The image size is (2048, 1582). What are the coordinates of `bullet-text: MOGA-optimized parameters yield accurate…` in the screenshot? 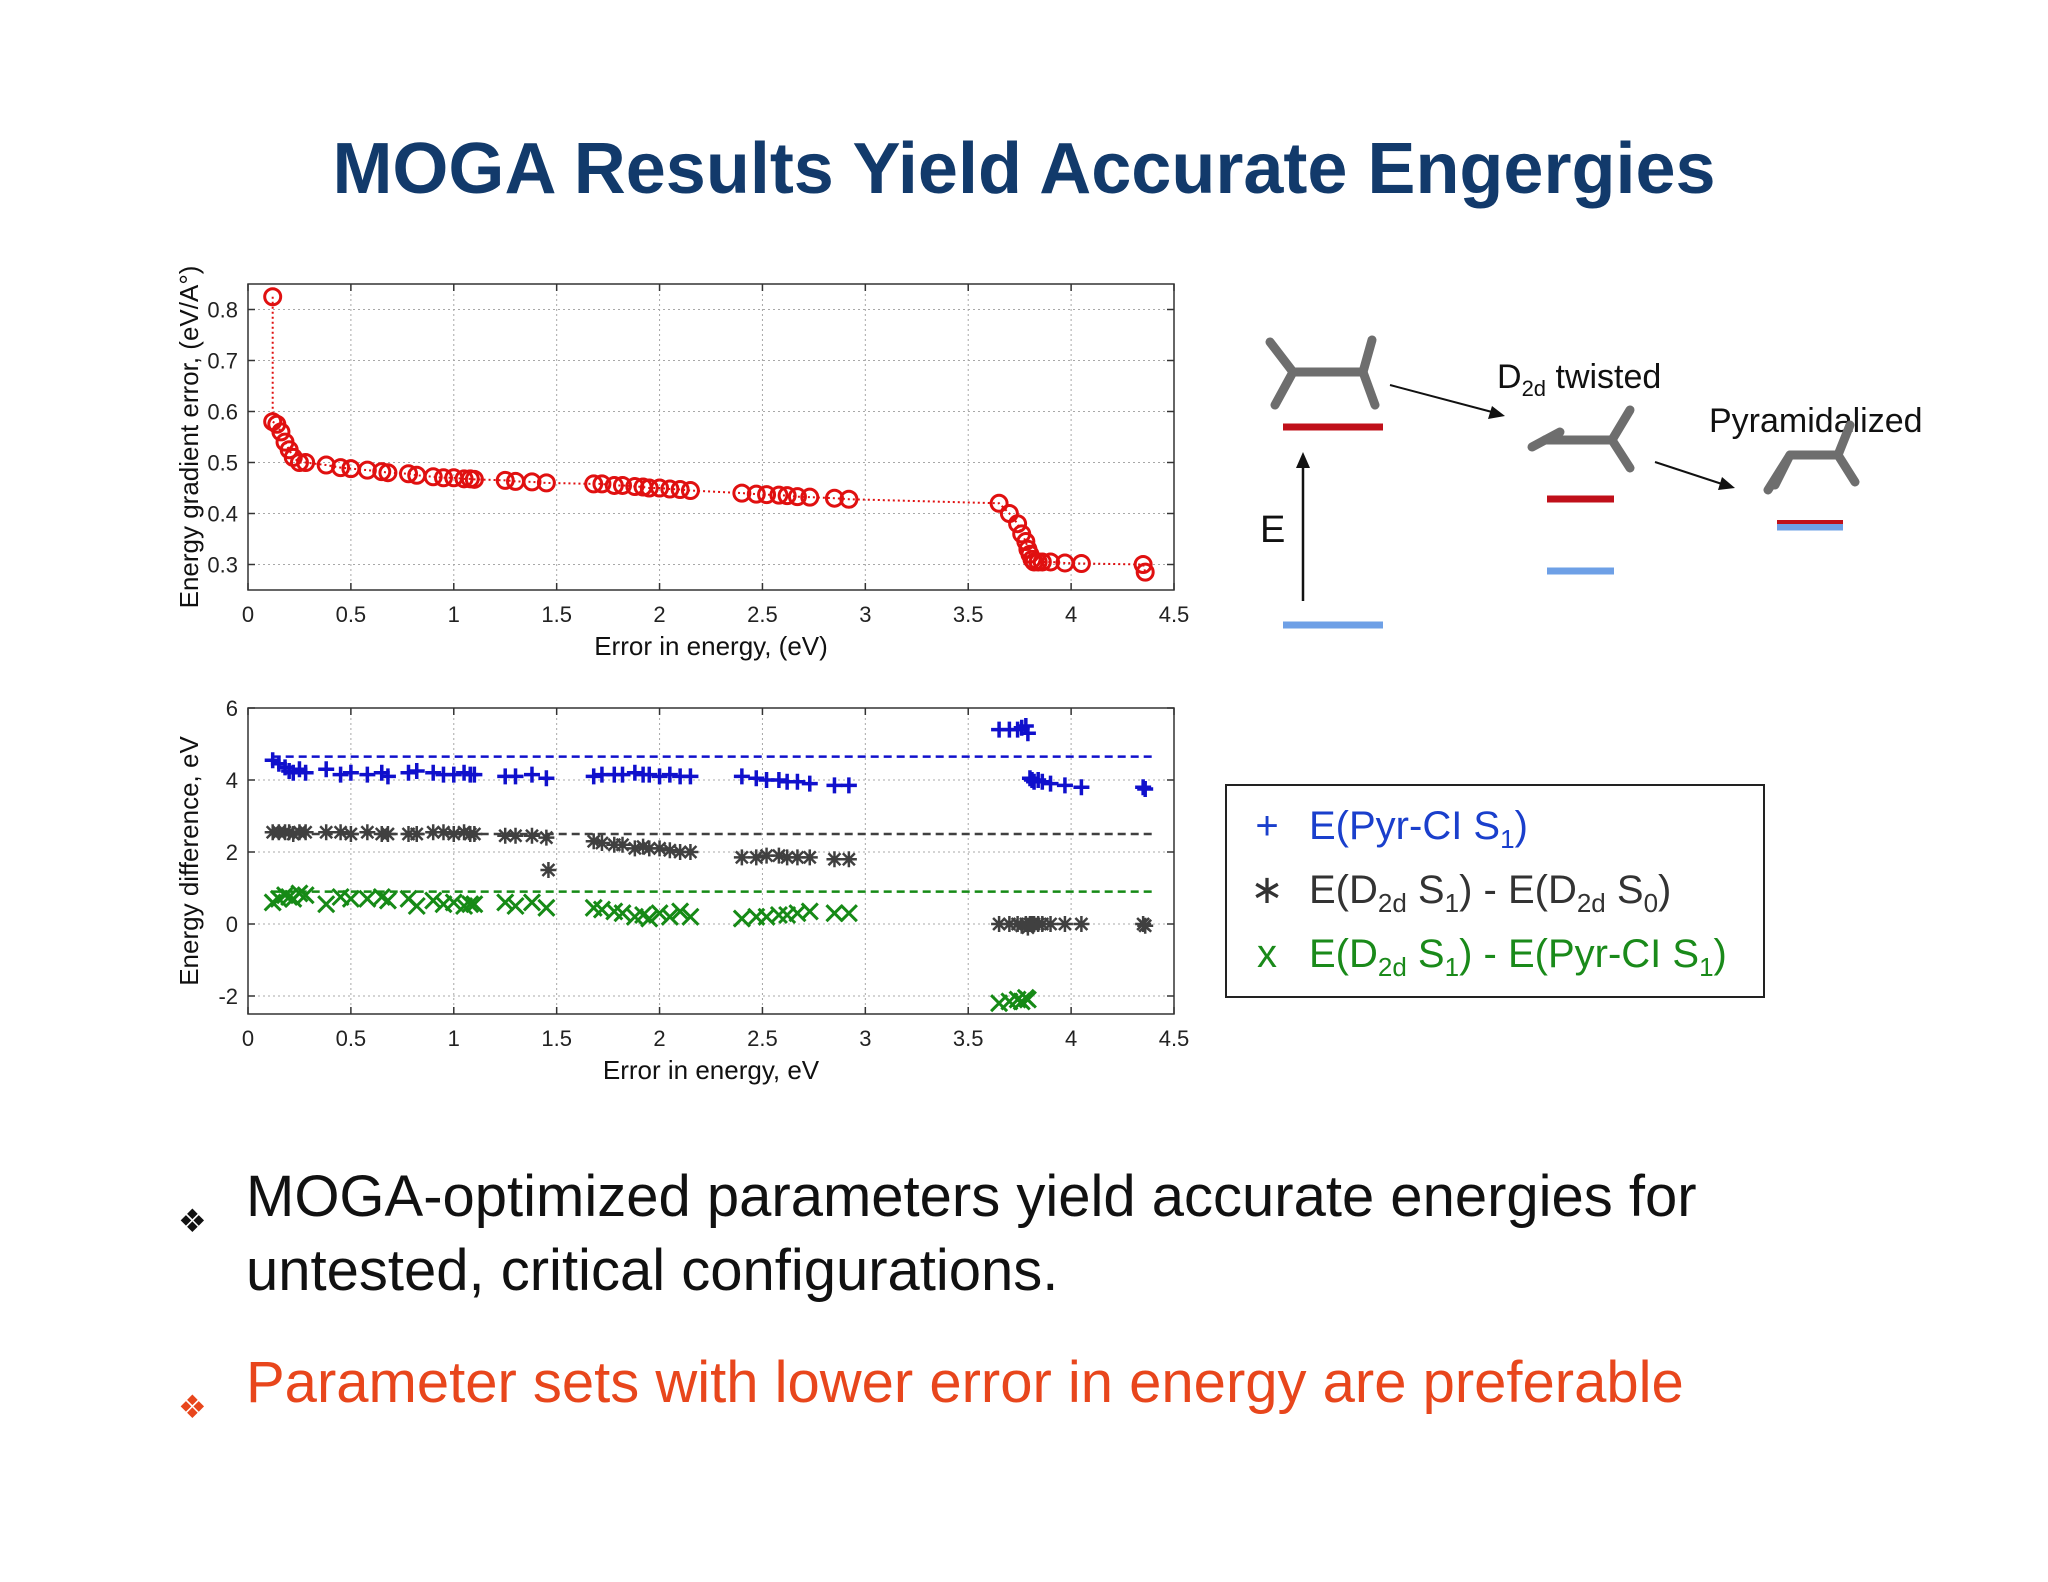 It's located at (971, 1233).